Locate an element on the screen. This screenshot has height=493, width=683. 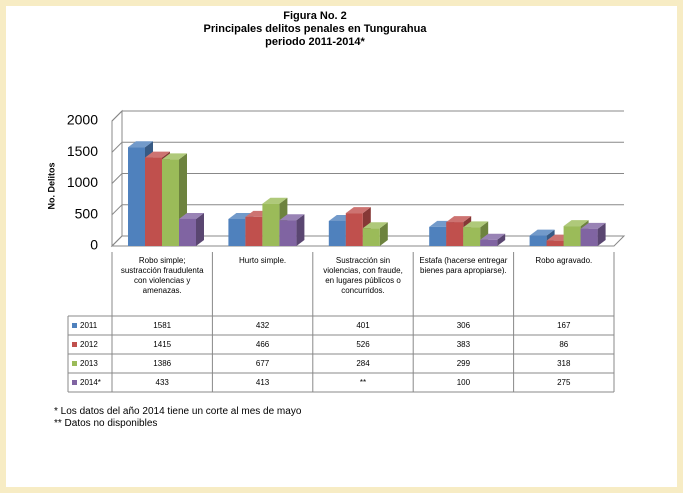
legend-label: 2013 is located at coordinates (89, 363).